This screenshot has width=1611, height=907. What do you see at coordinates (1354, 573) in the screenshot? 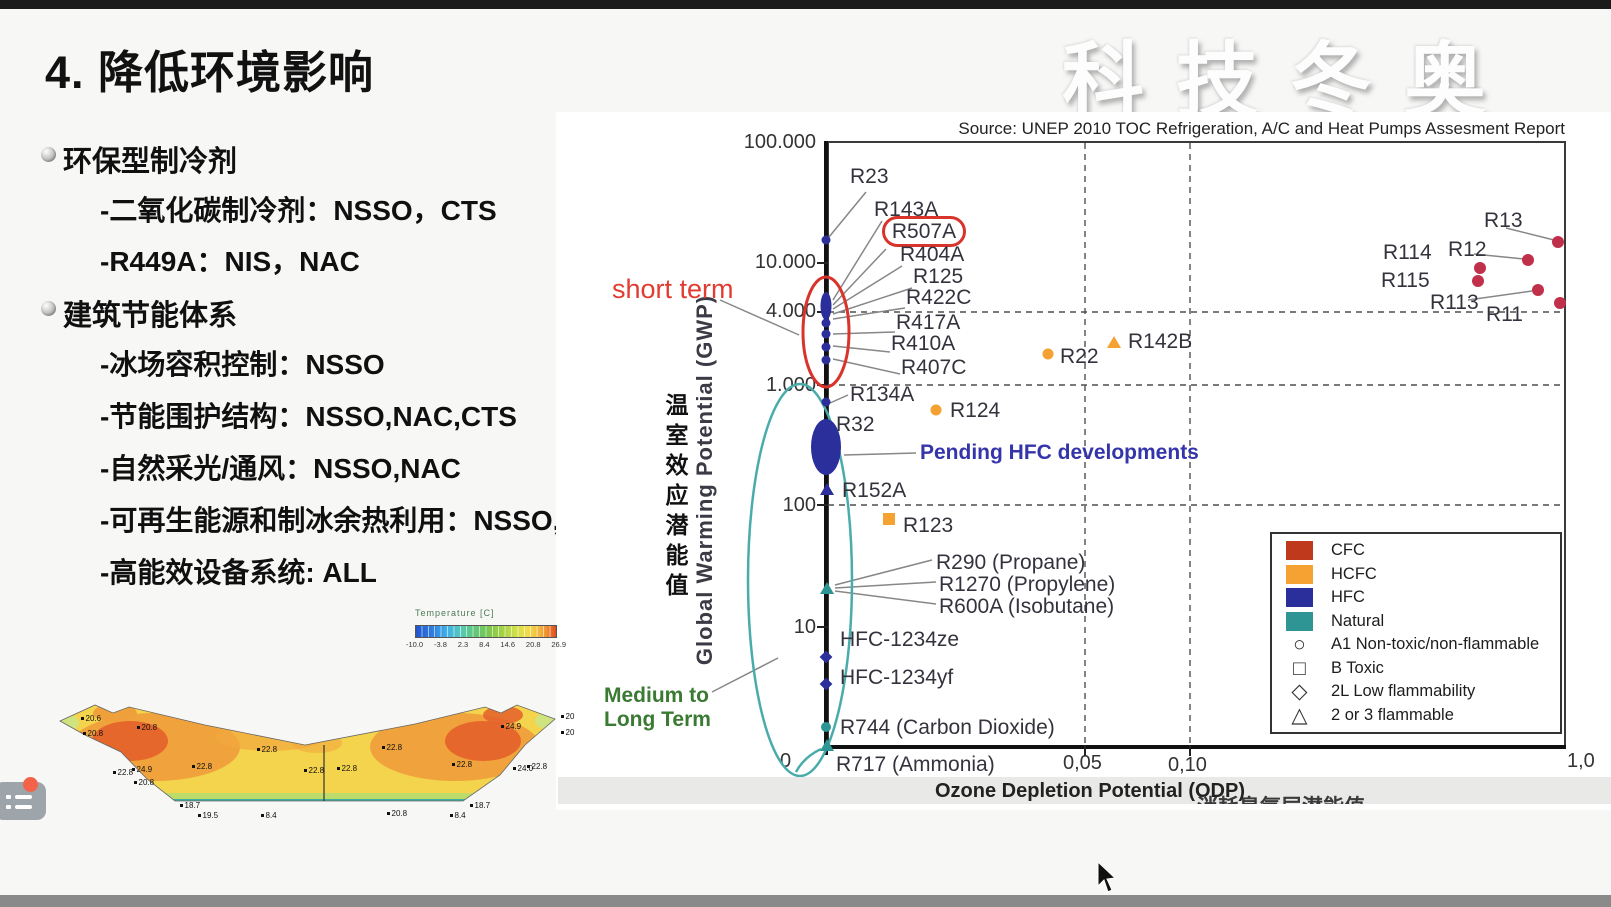
I see `legend-label: HCFC` at bounding box center [1354, 573].